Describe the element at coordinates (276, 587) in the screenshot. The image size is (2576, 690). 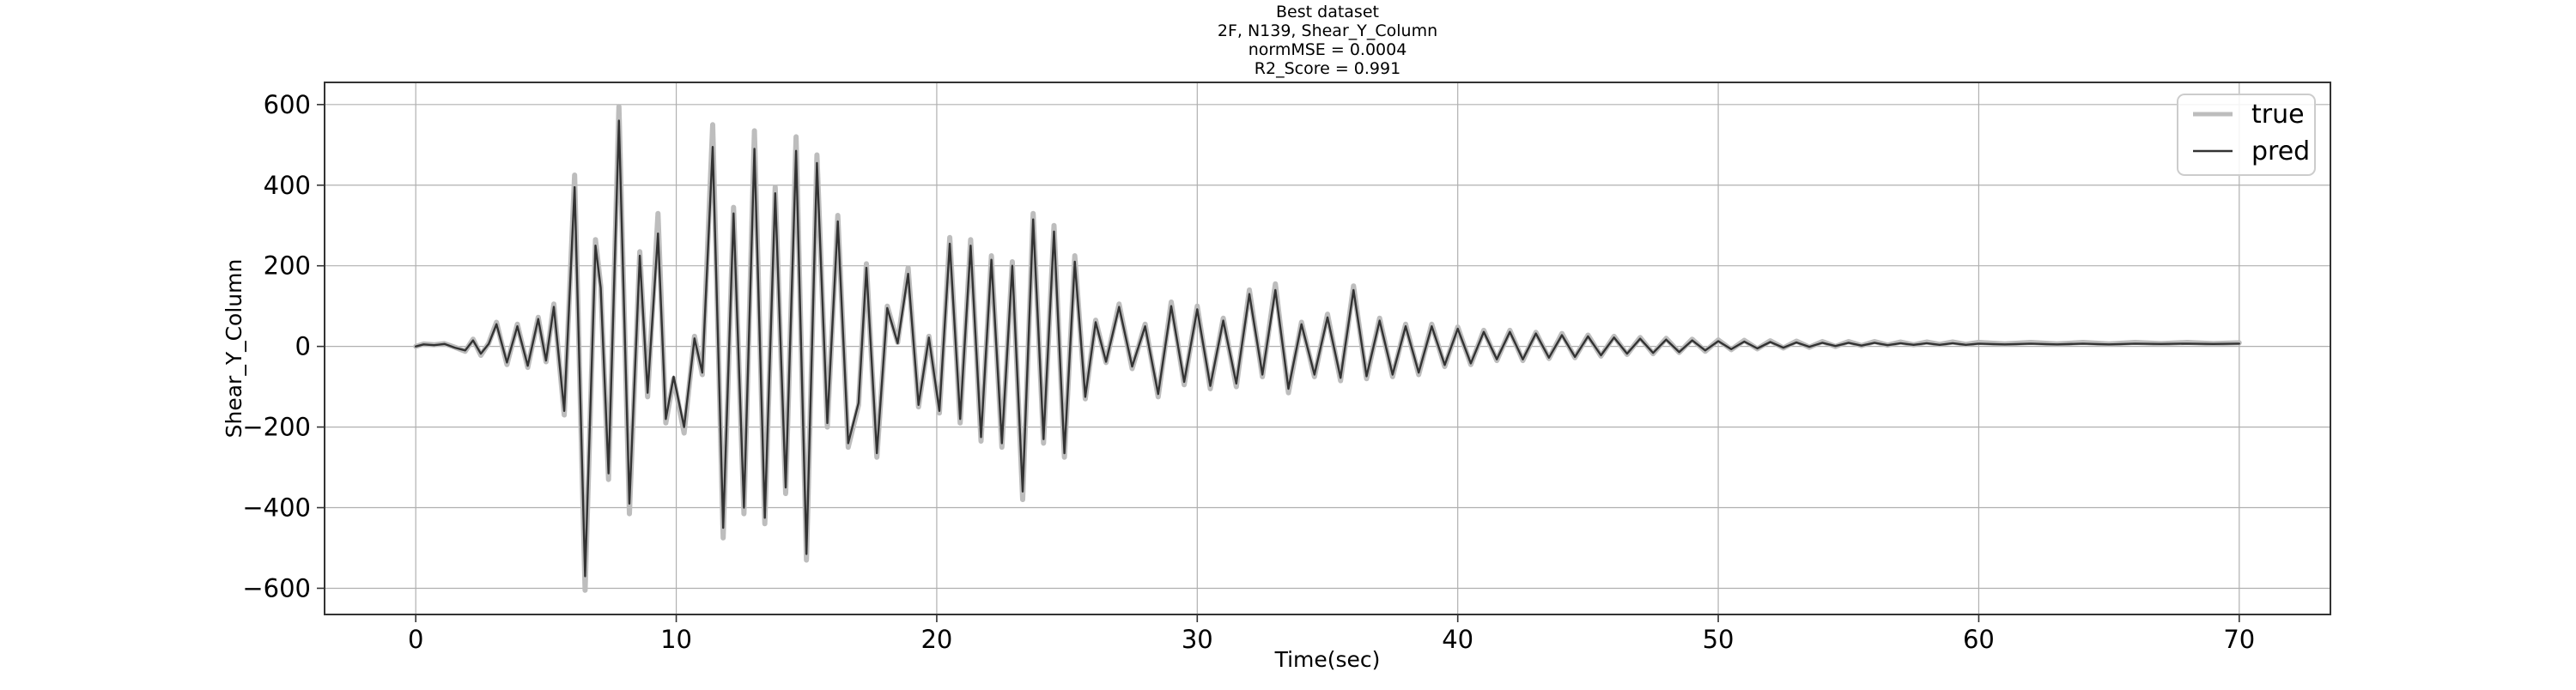
I see `y-tick-label: −600` at that location.